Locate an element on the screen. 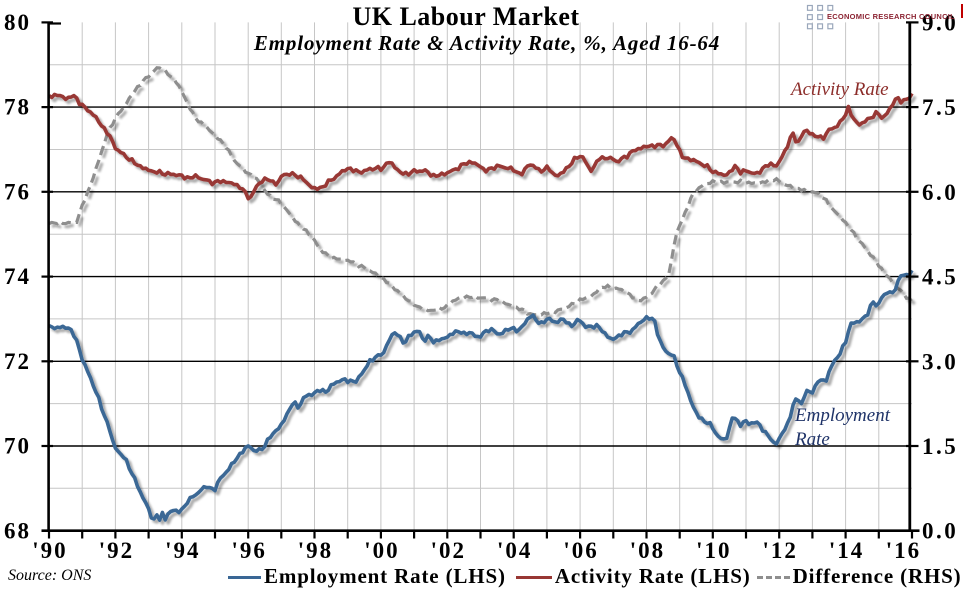 Image resolution: width=967 pixels, height=590 pixels. svg-text: 76 is located at coordinates (17, 191).